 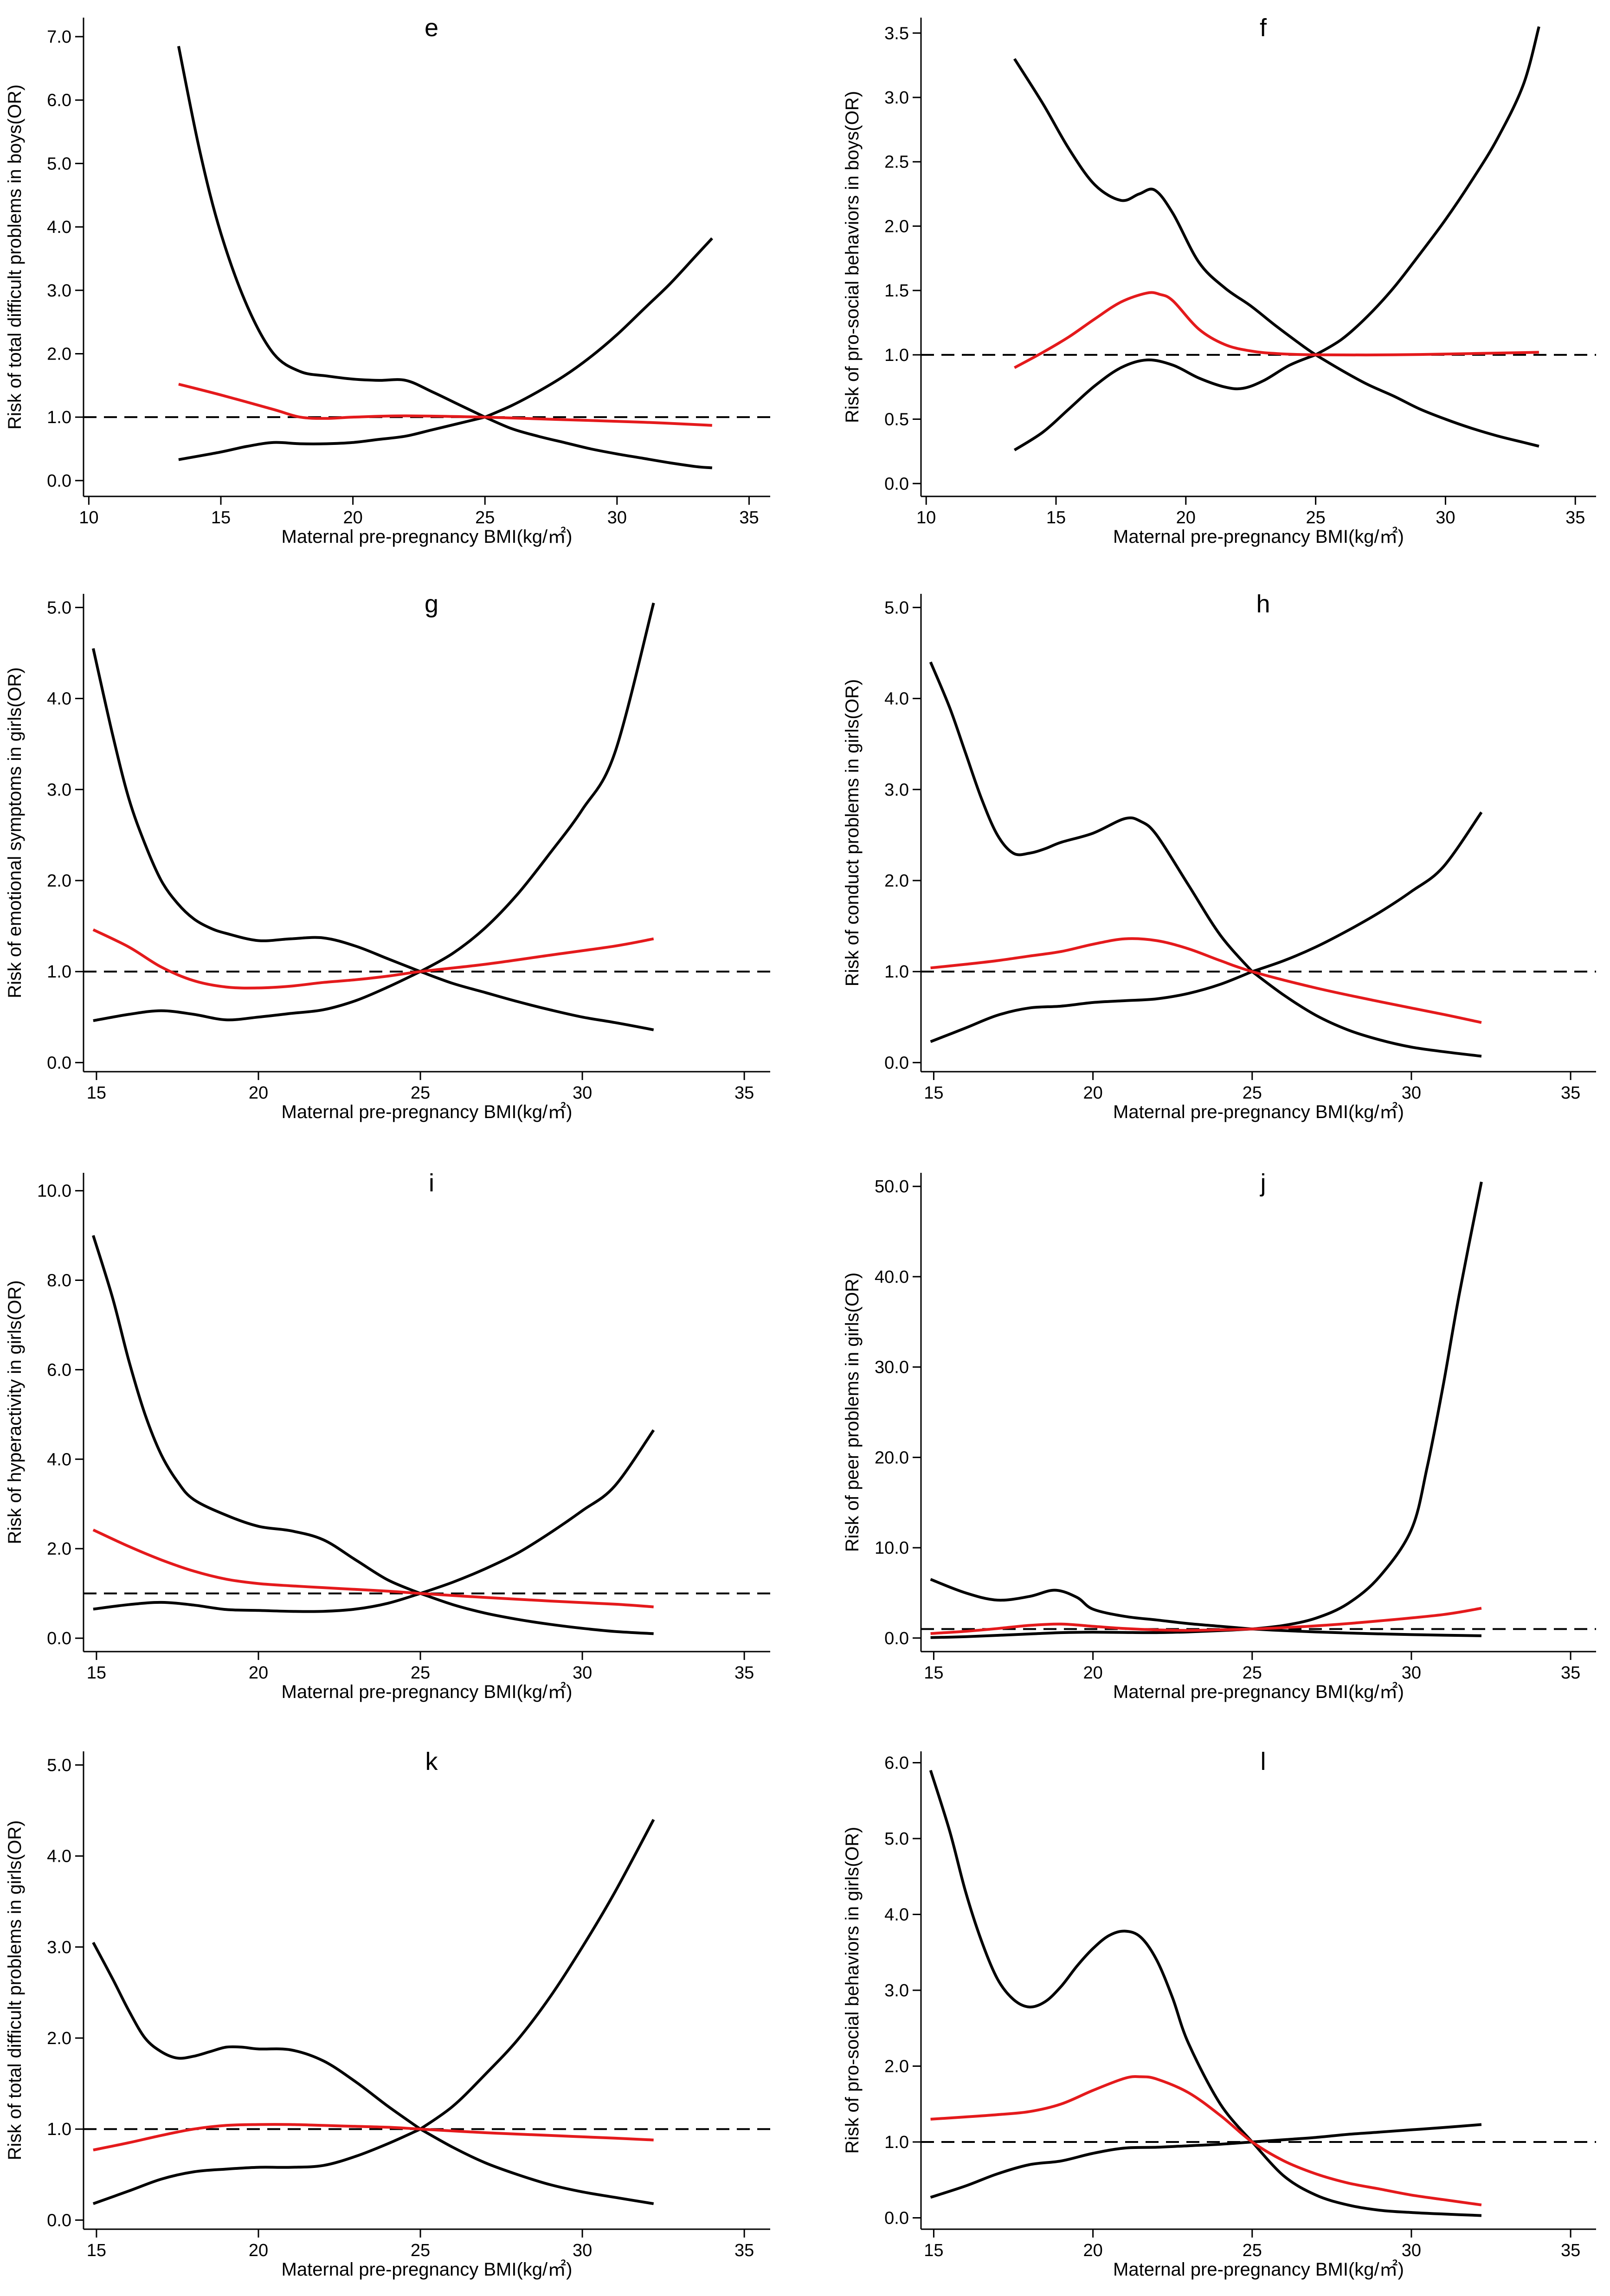 I want to click on y-tick-label: 0.5, so click(x=896, y=420).